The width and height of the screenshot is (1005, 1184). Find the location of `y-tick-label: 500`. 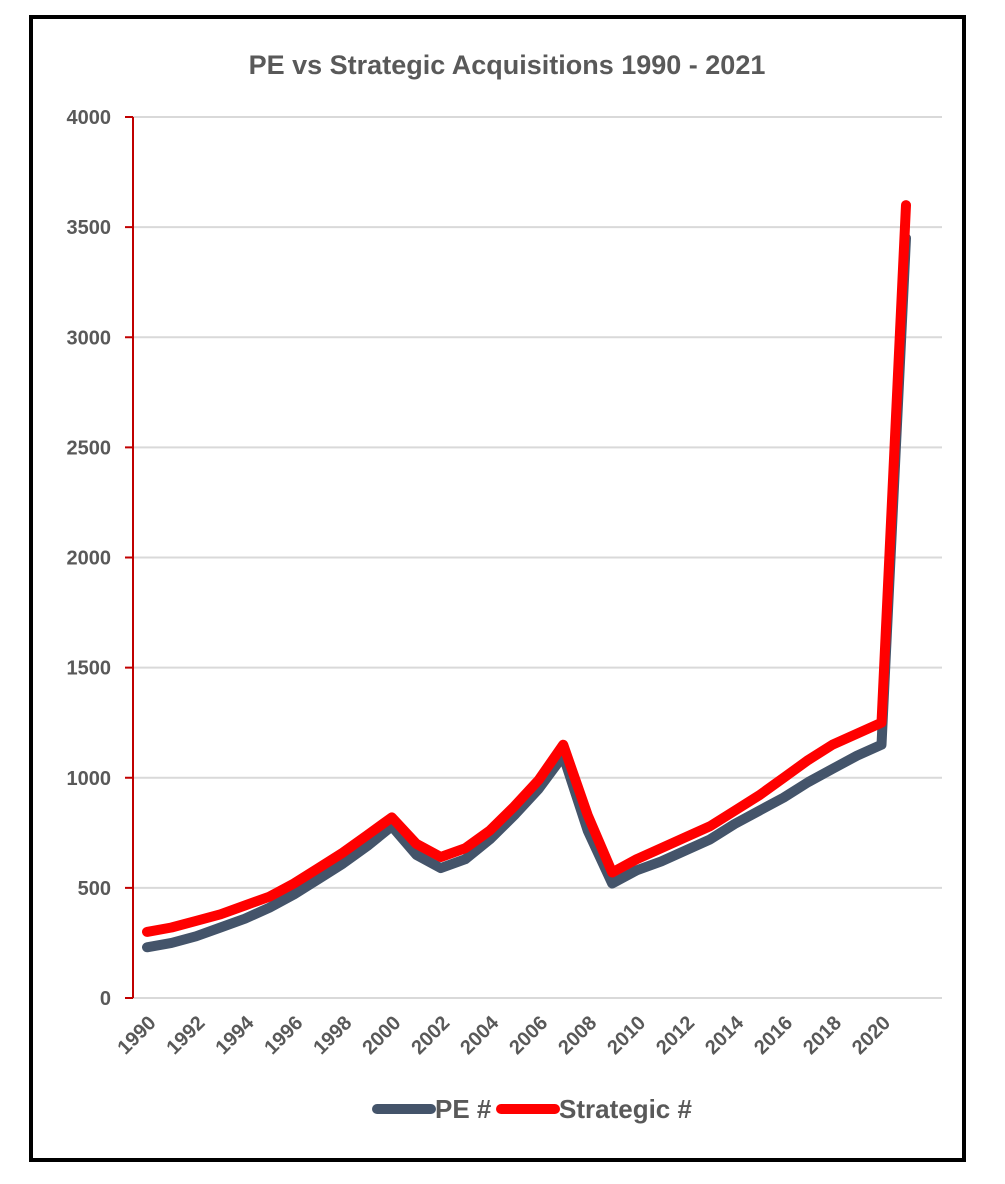

y-tick-label: 500 is located at coordinates (94, 889).